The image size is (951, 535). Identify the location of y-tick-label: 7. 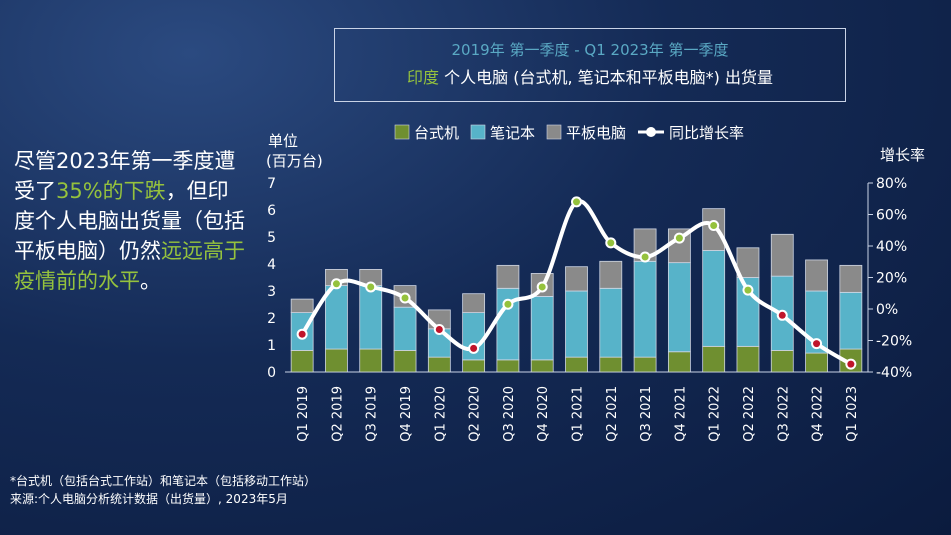
(271, 184).